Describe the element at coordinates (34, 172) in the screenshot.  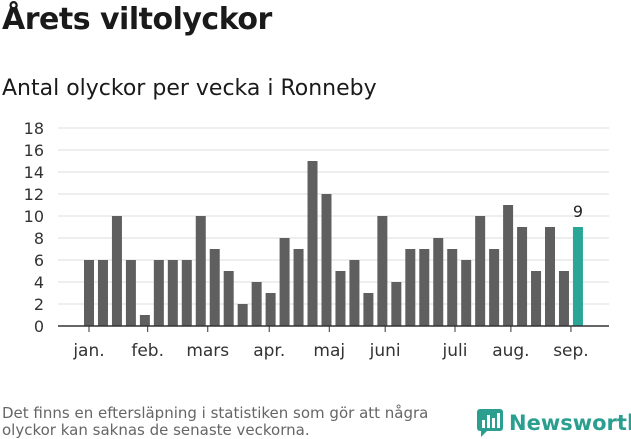
I see `y-tick-label: 14` at that location.